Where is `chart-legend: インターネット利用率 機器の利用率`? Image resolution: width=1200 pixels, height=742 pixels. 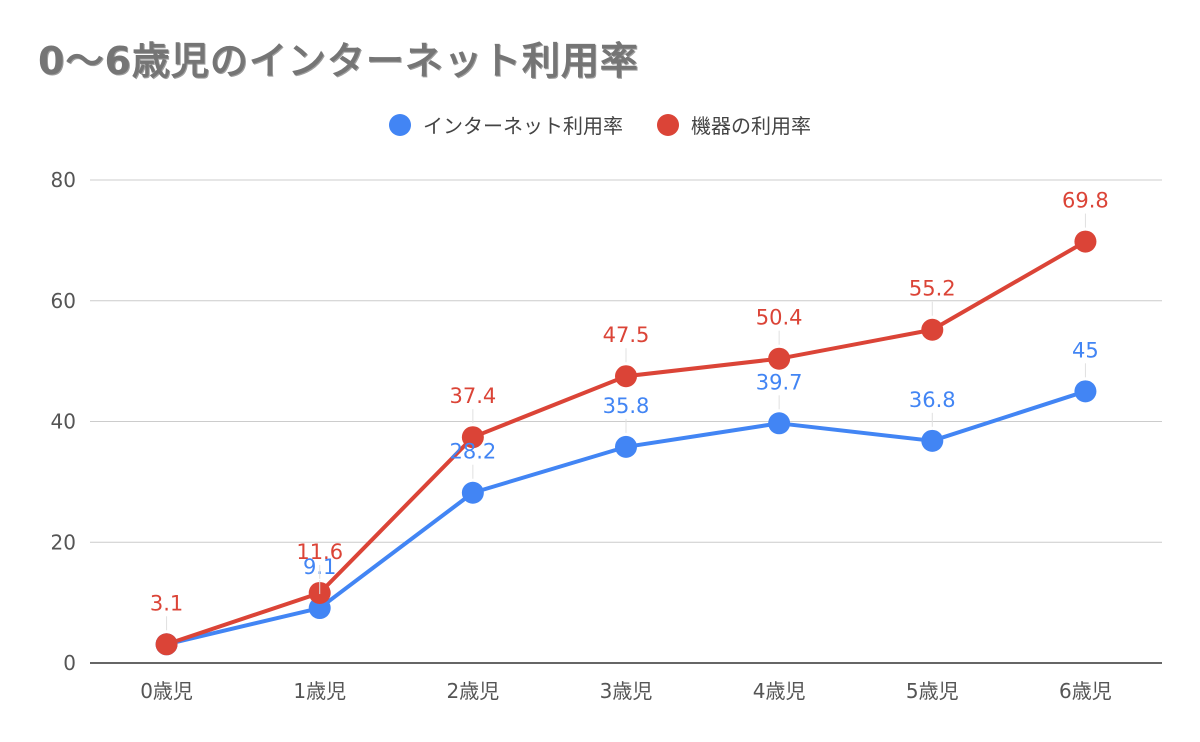 chart-legend: インターネット利用率 機器の利用率 is located at coordinates (600, 124).